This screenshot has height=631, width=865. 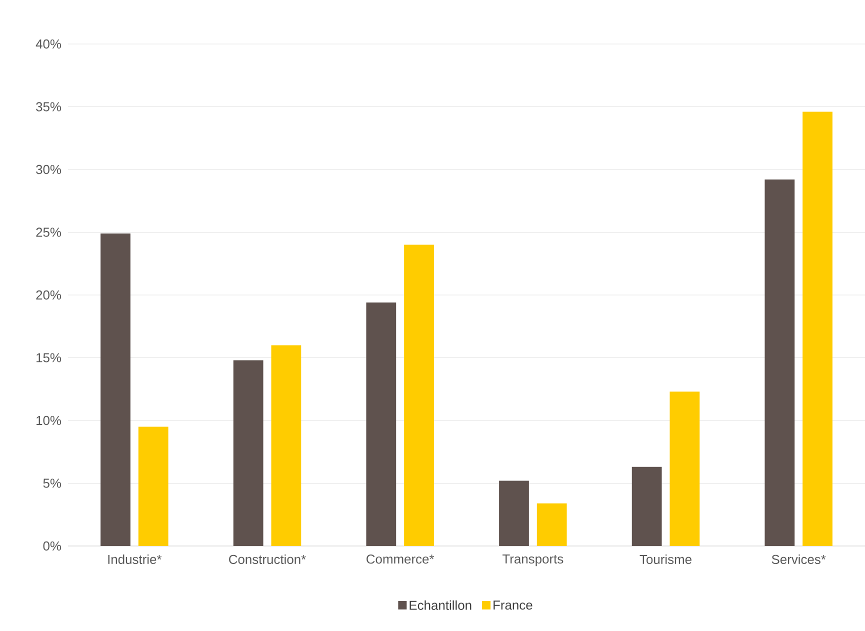 What do you see at coordinates (49, 295) in the screenshot?
I see `y-tick-label: 20%` at bounding box center [49, 295].